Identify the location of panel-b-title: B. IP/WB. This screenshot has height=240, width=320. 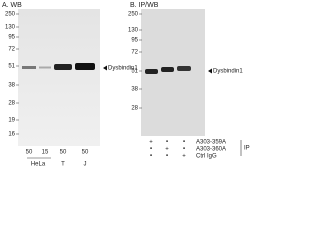
(144, 5).